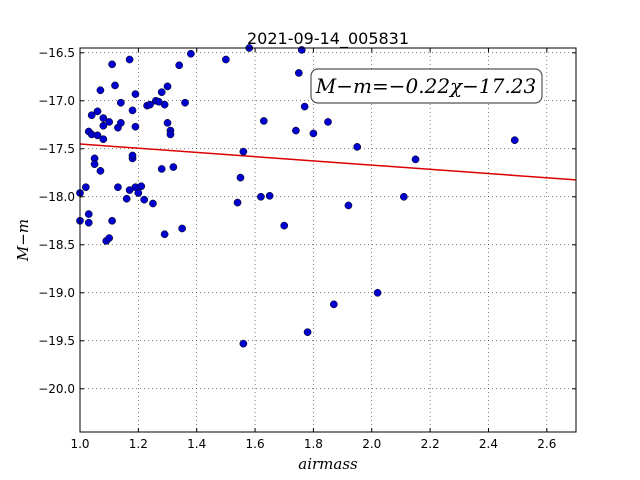  What do you see at coordinates (328, 39) in the screenshot?
I see `chart-title: 2021-09-14_005831` at bounding box center [328, 39].